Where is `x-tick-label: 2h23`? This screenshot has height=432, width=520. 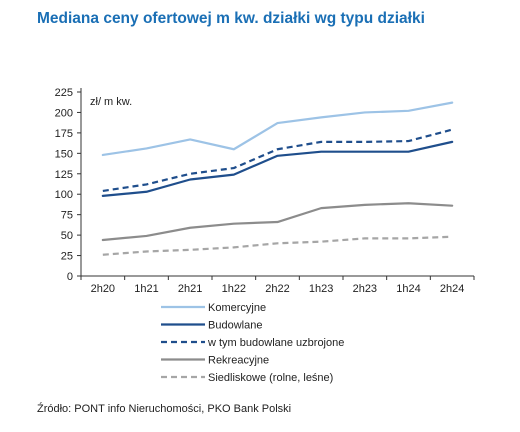 x-tick-label: 2h23 is located at coordinates (365, 289).